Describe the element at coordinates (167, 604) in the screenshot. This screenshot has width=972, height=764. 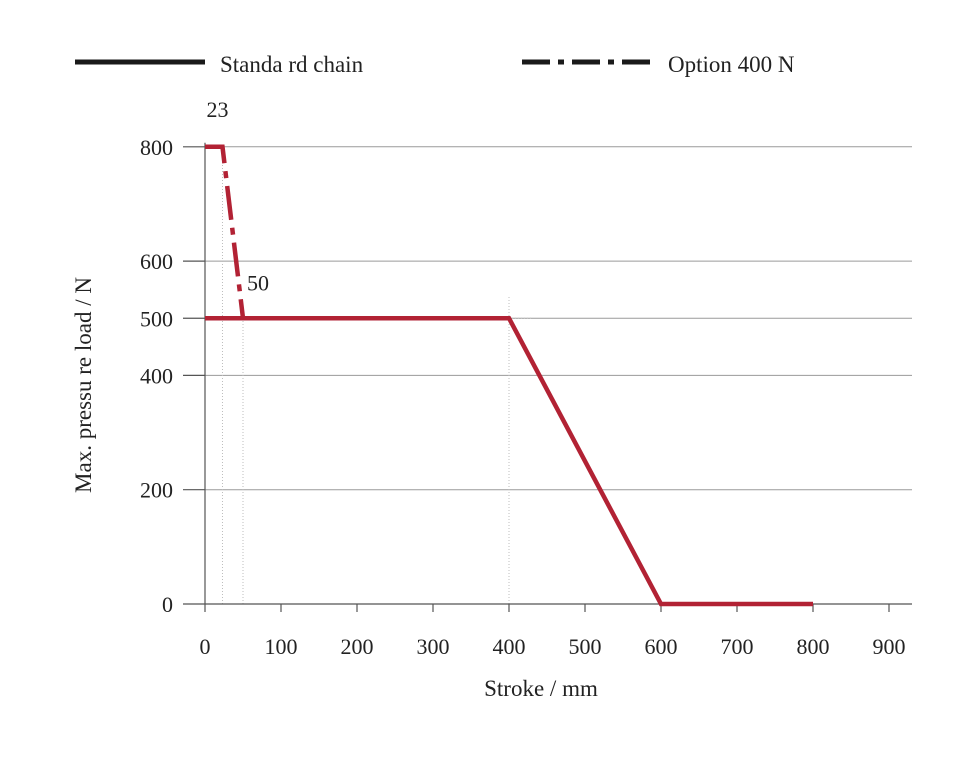
I see `y-tick-label-0: 0` at that location.